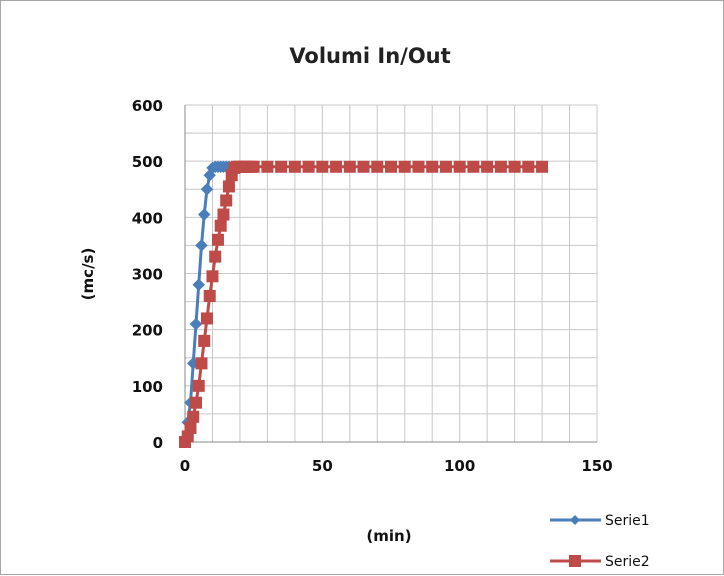 The width and height of the screenshot is (724, 576). Describe the element at coordinates (147, 387) in the screenshot. I see `y-tick-label: 100` at that location.